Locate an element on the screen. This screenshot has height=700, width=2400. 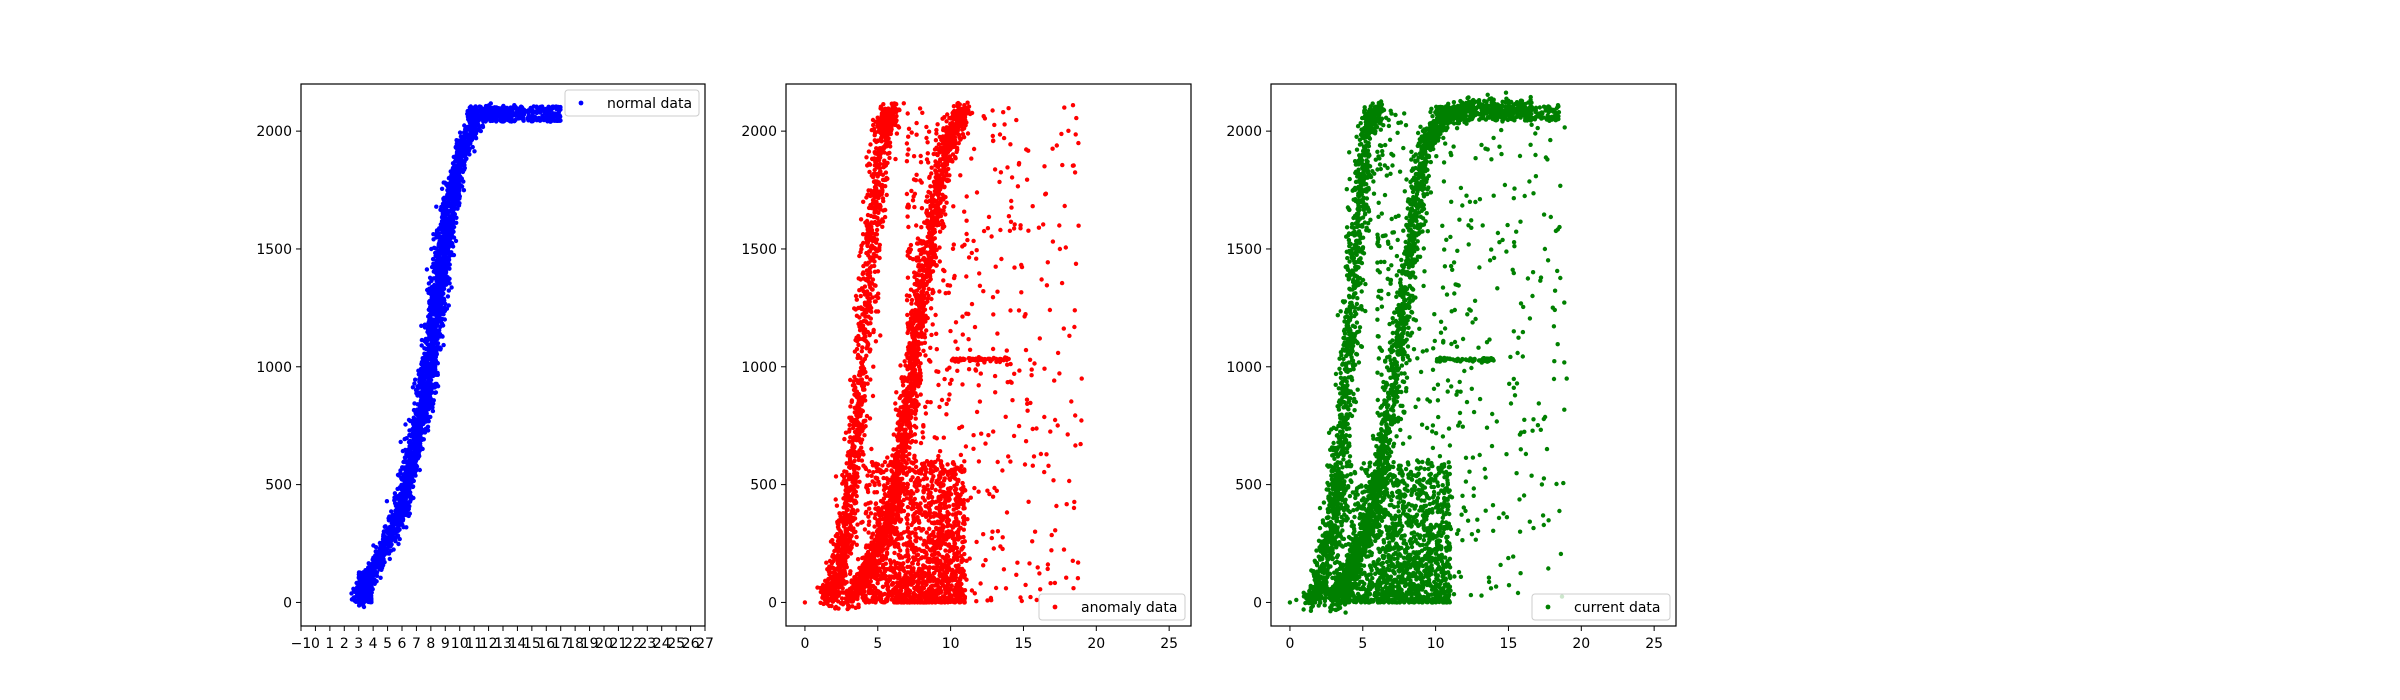
x-tick-label: 15 is located at coordinates (532, 644).